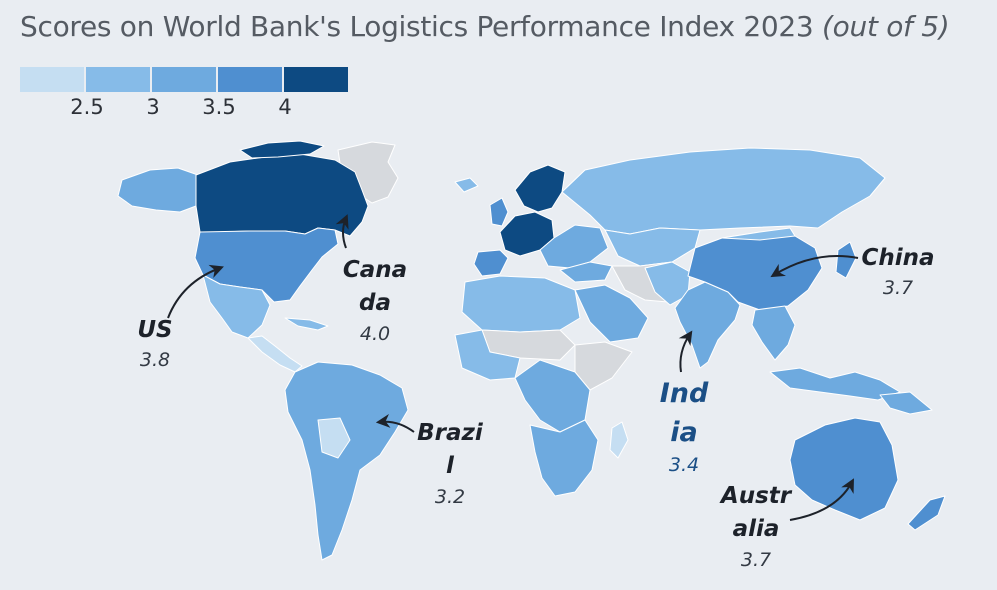 This screenshot has height=590, width=997. I want to click on region-australia, so click(844, 469).